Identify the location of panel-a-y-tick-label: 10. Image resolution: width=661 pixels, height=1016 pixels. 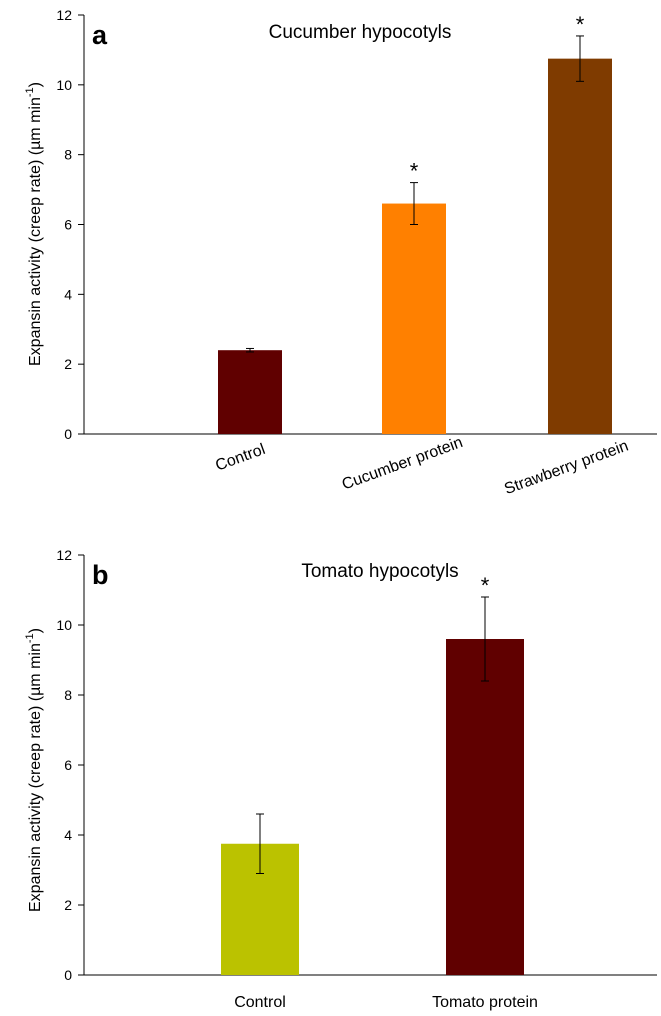
(64, 85).